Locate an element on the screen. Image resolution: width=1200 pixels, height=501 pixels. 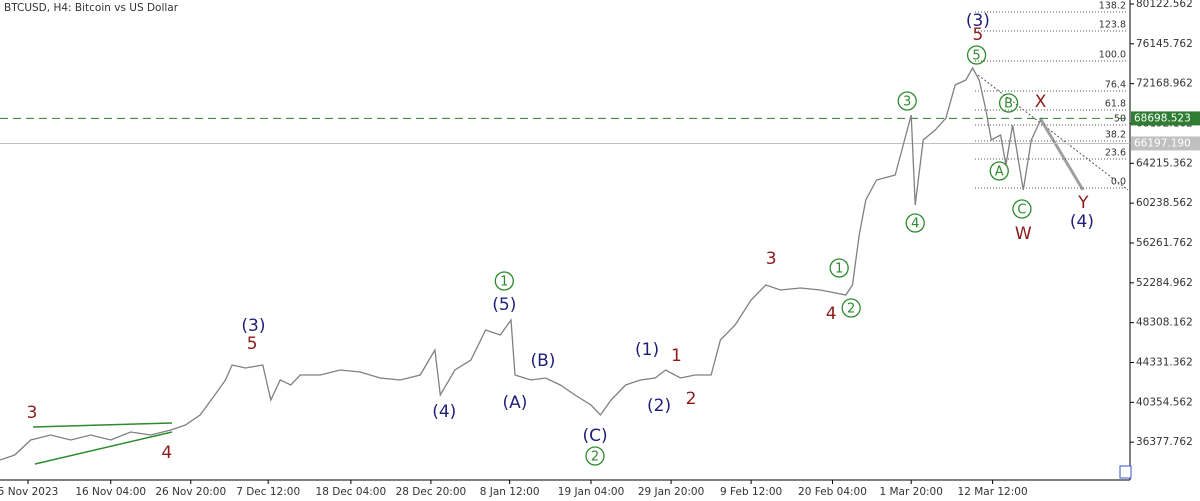
y-tick-label: 36377.762 is located at coordinates (1164, 442).